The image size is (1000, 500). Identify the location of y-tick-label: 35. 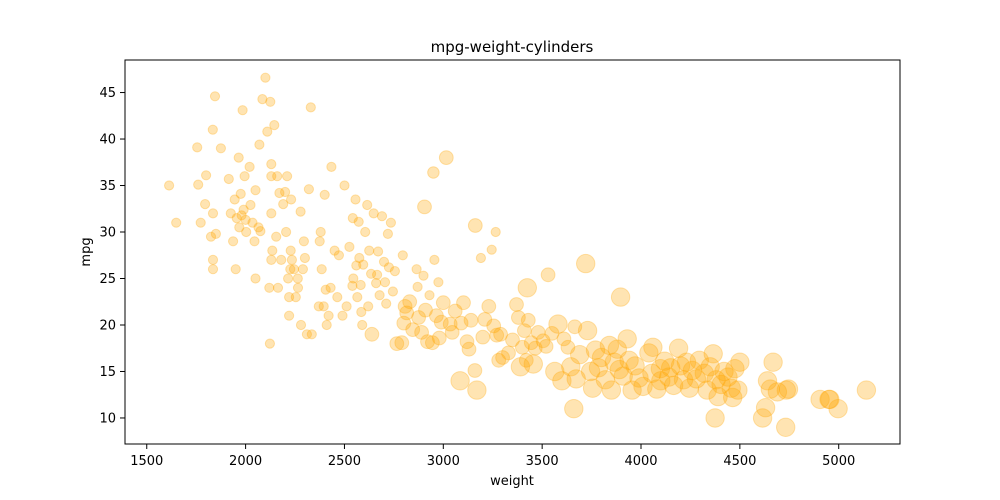
(107, 186).